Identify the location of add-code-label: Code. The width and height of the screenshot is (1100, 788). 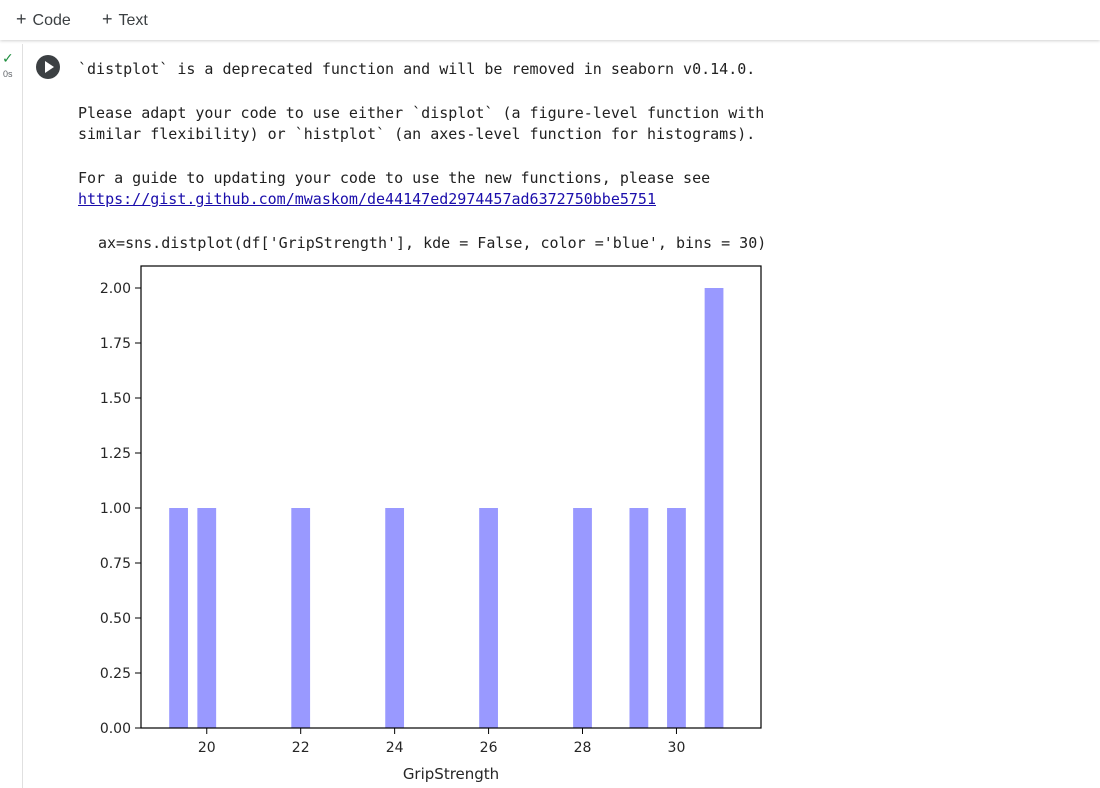
(51, 20).